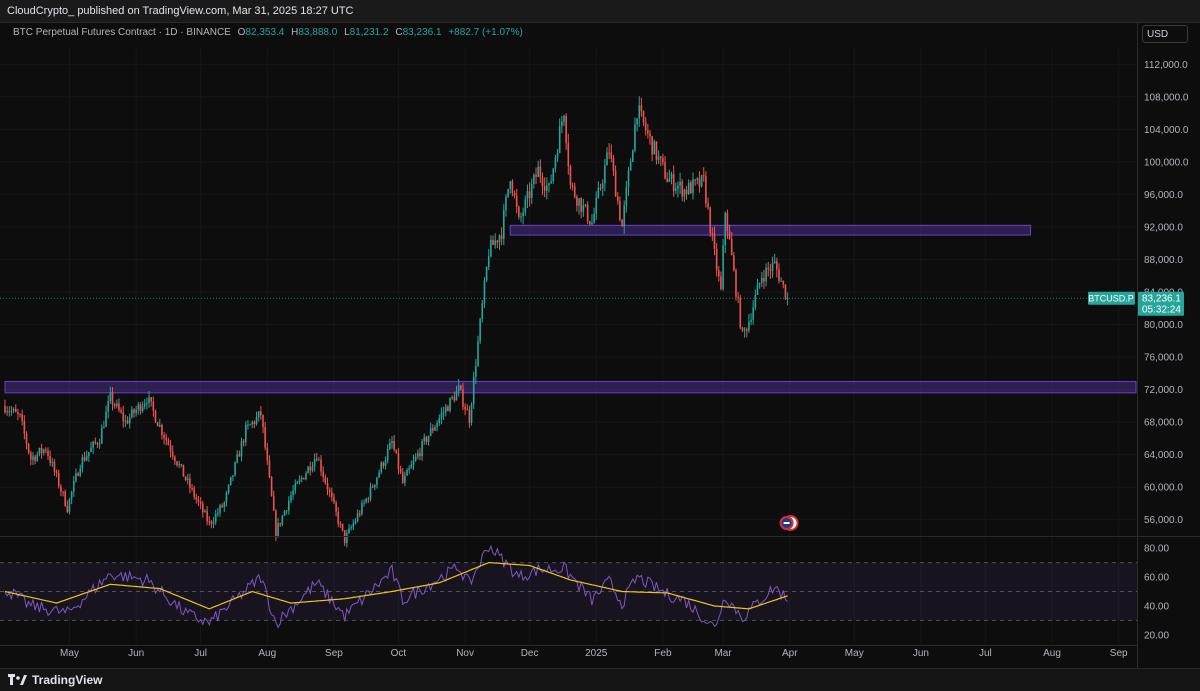 The height and width of the screenshot is (691, 1200). I want to click on high-key: H, so click(295, 32).